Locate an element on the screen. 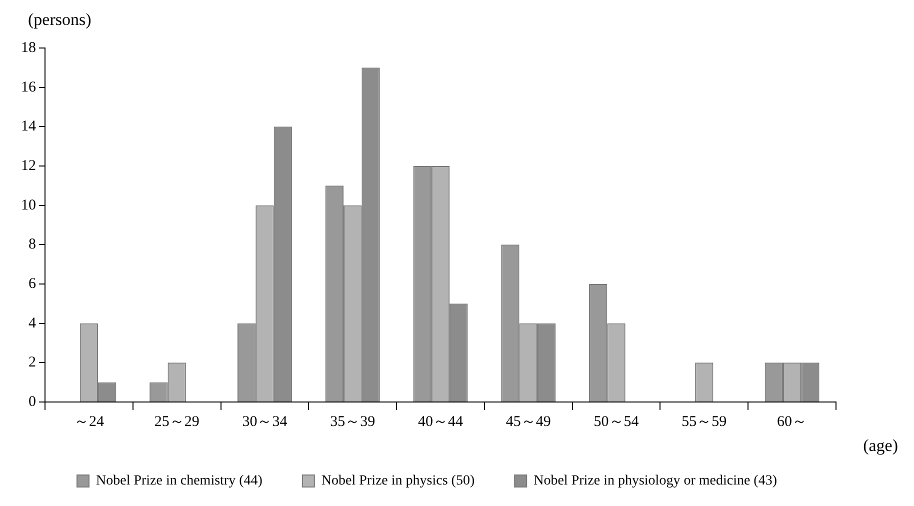  x-tick-label: 50～54 is located at coordinates (617, 422).